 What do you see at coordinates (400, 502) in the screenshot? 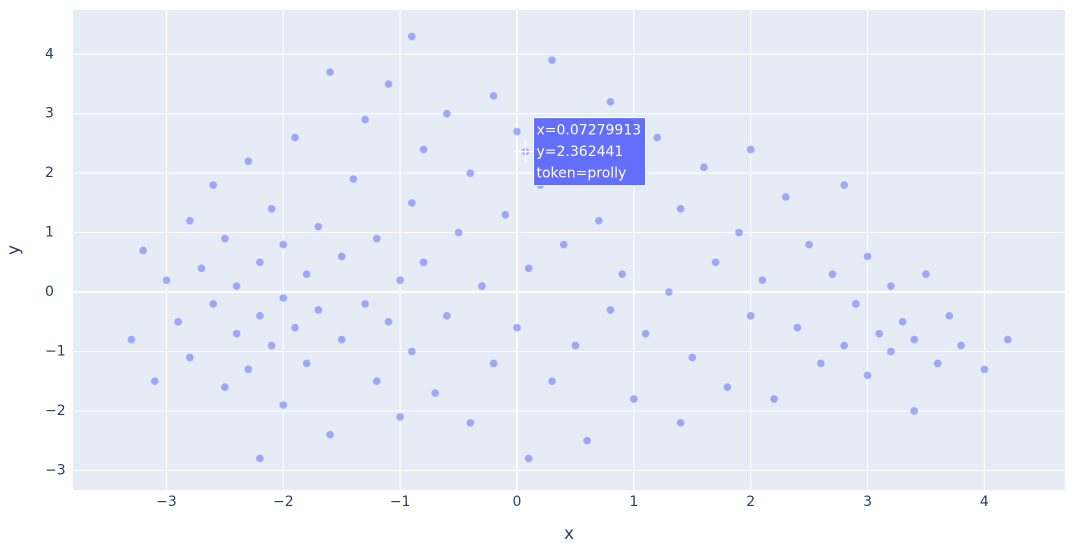
I see `x-tick-label: −1` at bounding box center [400, 502].